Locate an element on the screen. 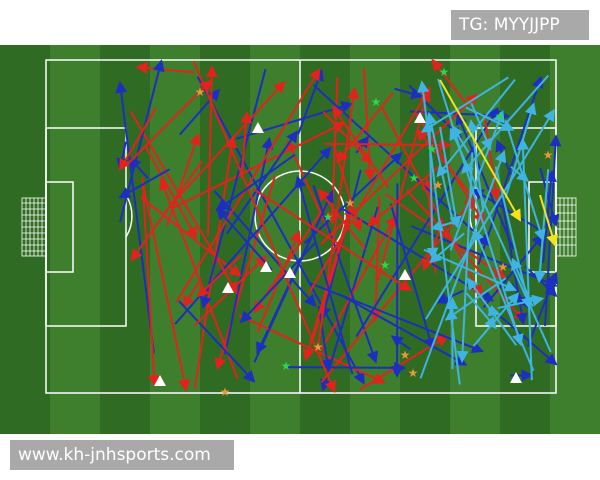 The width and height of the screenshot is (600, 480). watermark-telegram: TG: MYYJJPP is located at coordinates (520, 25).